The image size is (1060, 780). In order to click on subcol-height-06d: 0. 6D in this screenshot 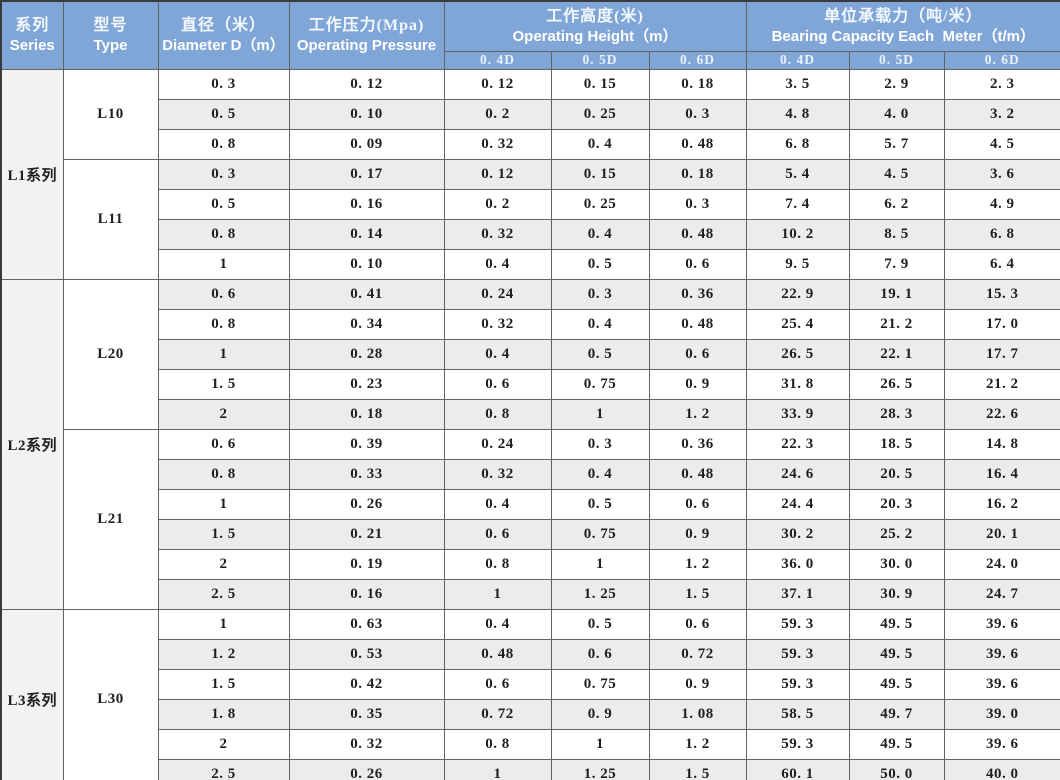, I will do `click(697, 60)`.